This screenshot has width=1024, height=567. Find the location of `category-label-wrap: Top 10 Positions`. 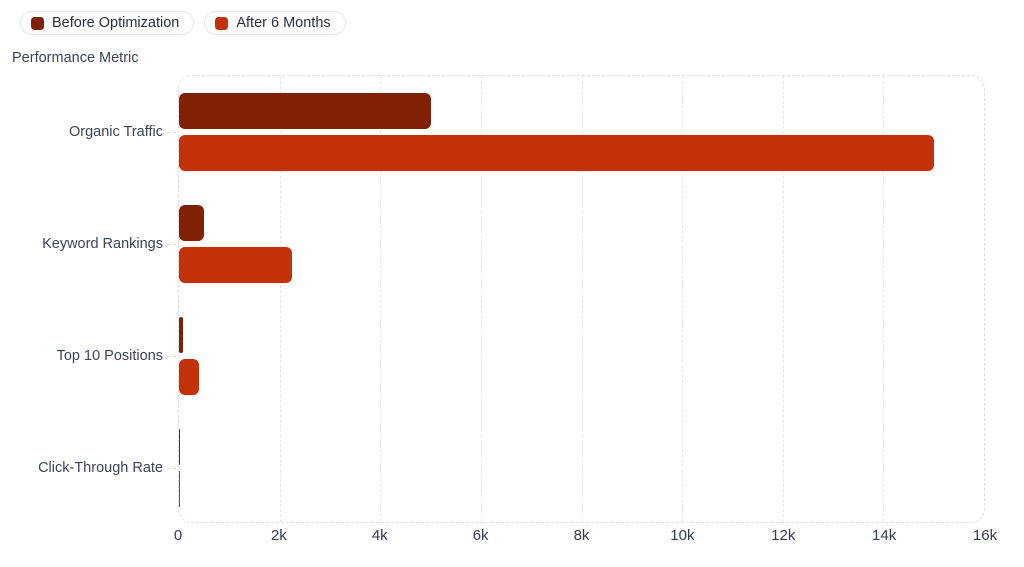

category-label-wrap: Top 10 Positions is located at coordinates (116, 356).